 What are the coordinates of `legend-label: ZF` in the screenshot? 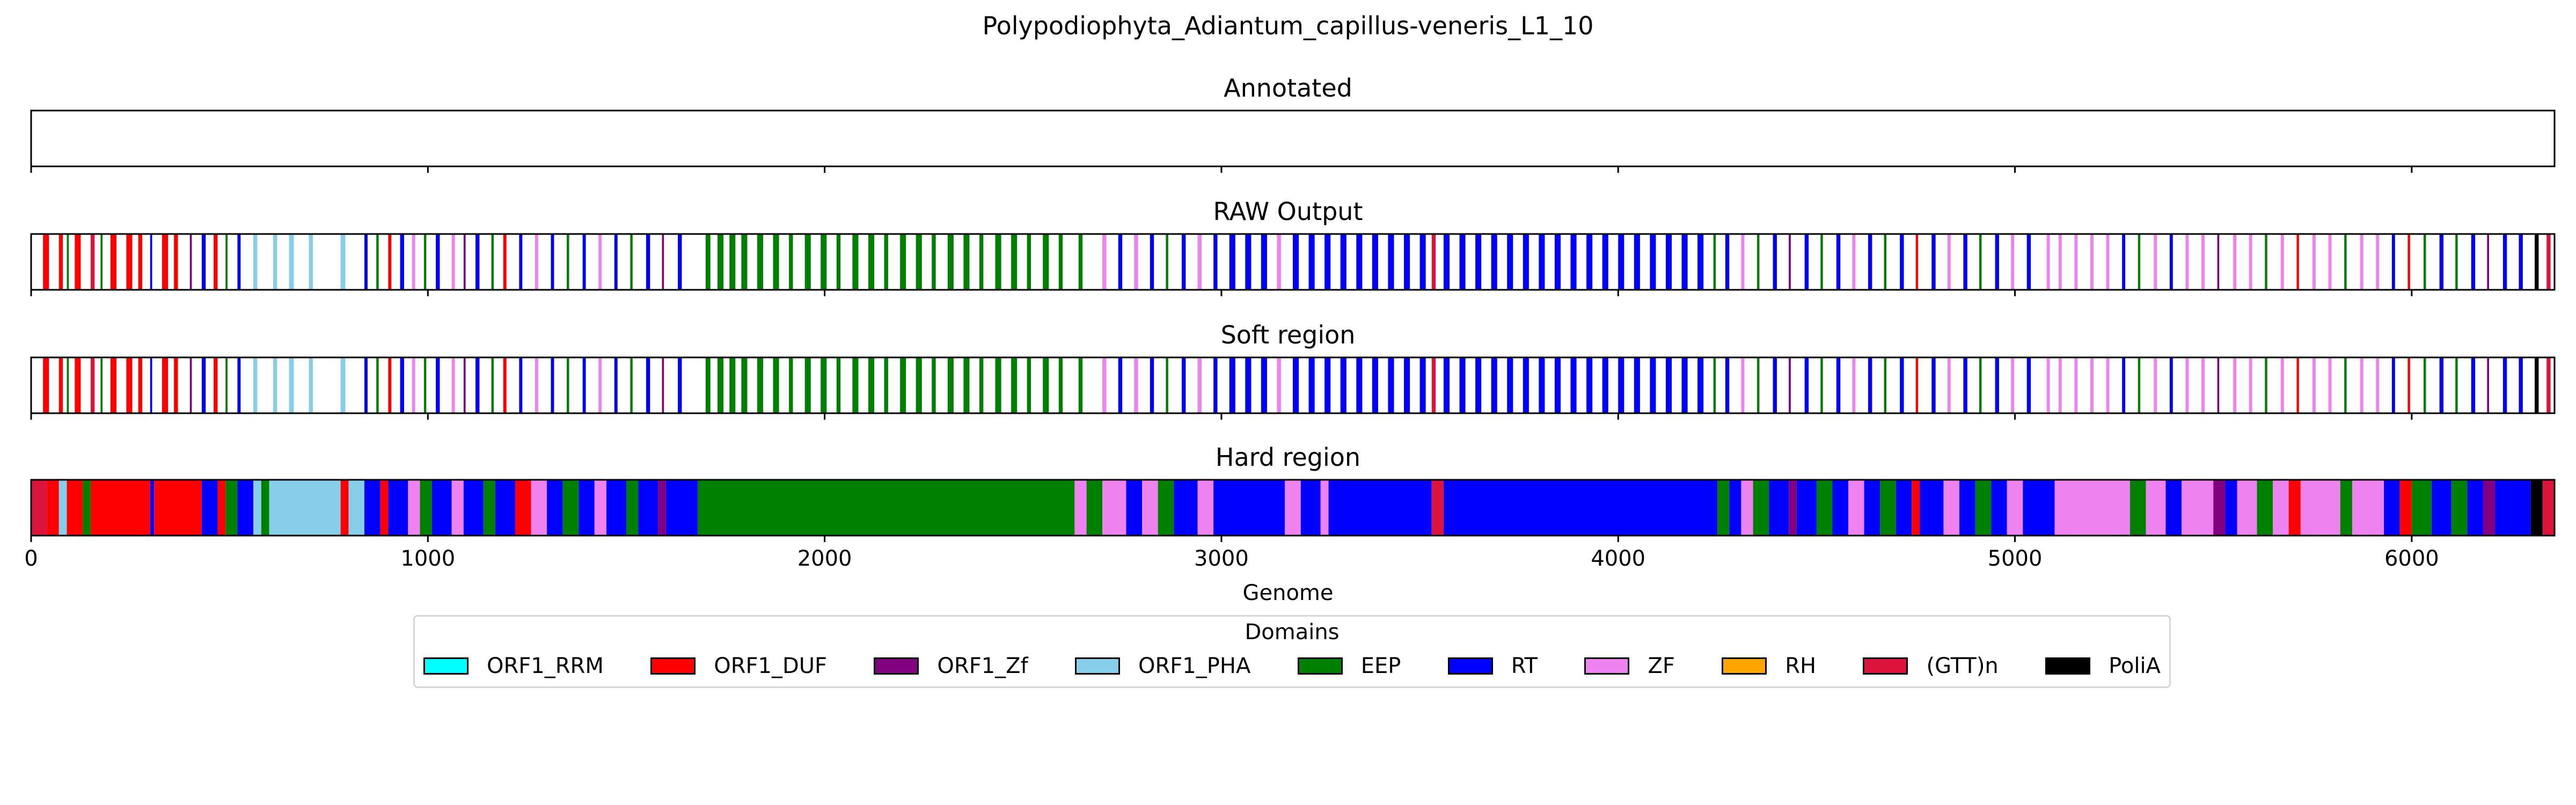 It's located at (1661, 666).